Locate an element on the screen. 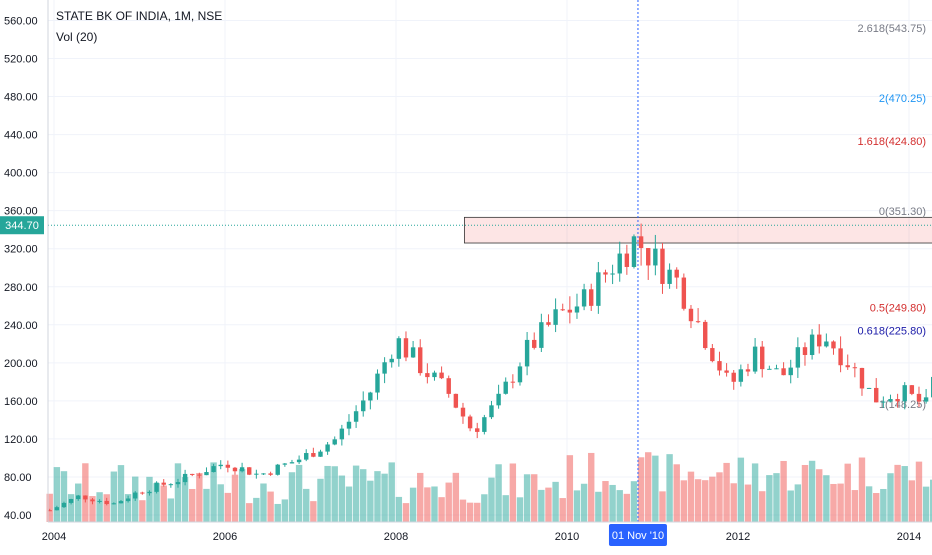 Image resolution: width=932 pixels, height=555 pixels. x-tick-label: 2010 is located at coordinates (567, 537).